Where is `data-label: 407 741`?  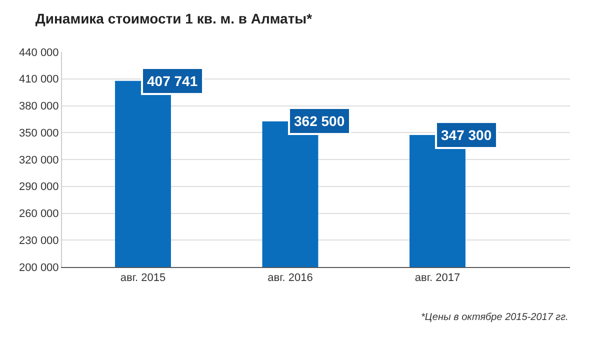 data-label: 407 741 is located at coordinates (172, 81).